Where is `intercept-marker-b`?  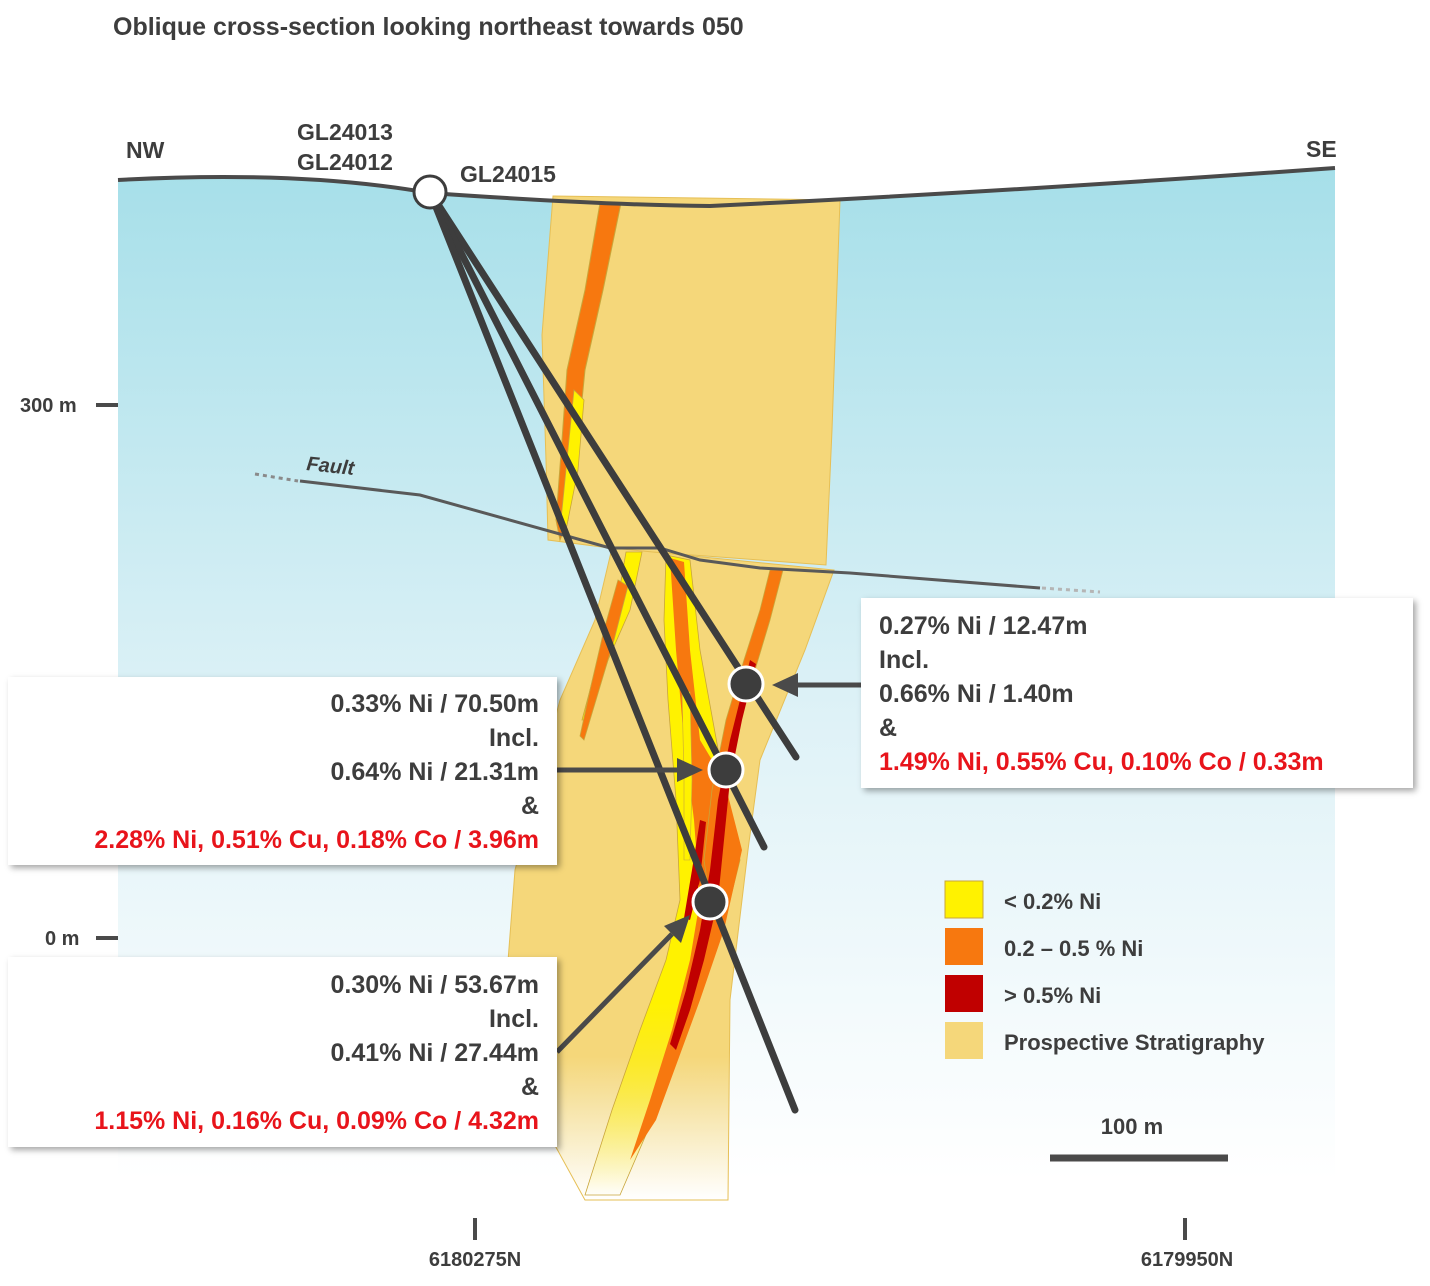 intercept-marker-b is located at coordinates (726, 770).